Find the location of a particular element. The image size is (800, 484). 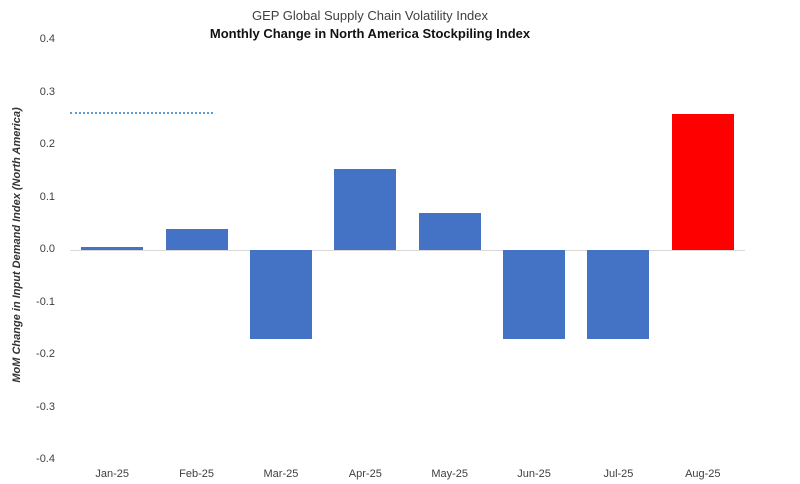

x-tick-label: Aug-25 is located at coordinates (703, 474).